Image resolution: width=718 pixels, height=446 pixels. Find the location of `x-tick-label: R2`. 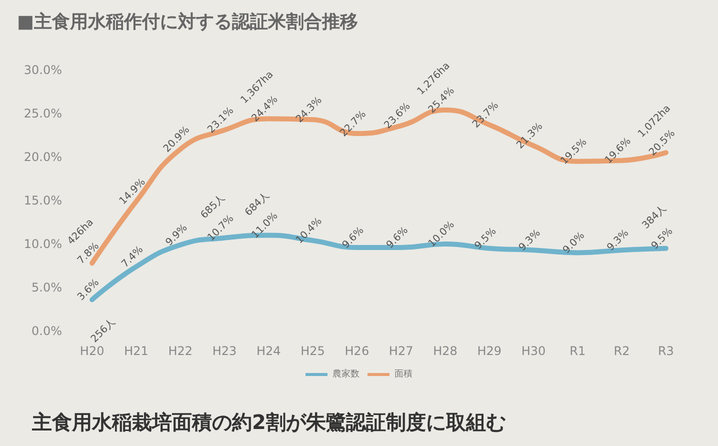

x-tick-label: R2 is located at coordinates (622, 351).